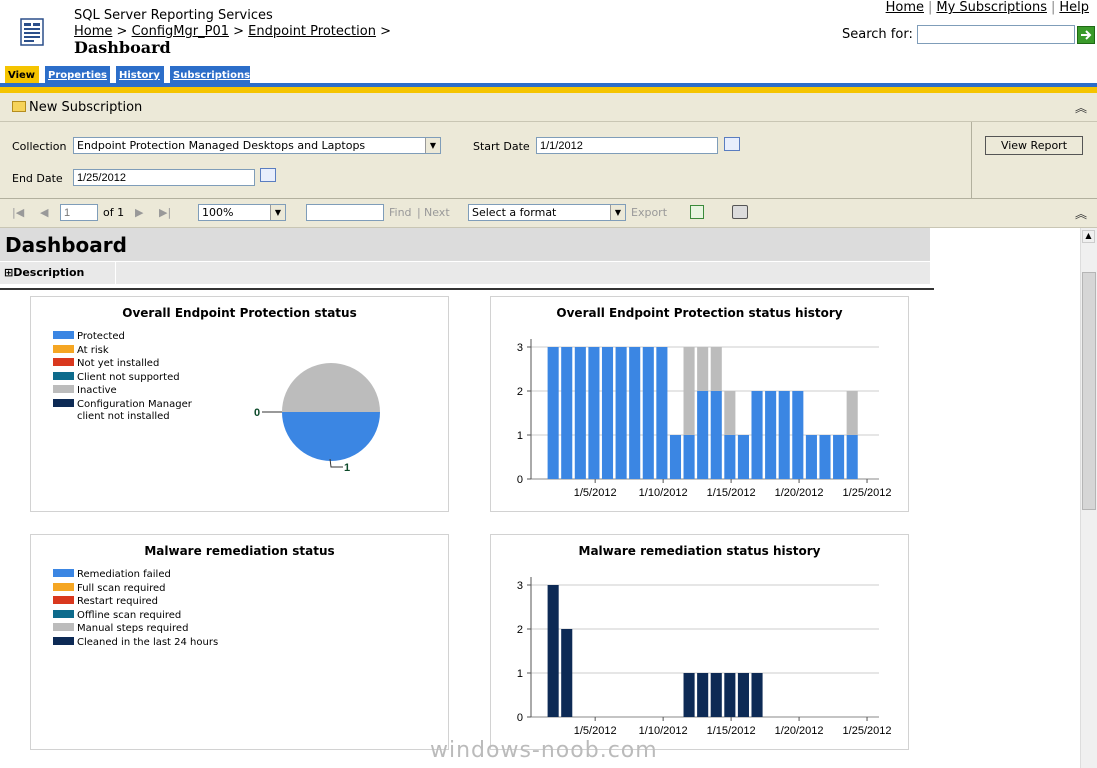  I want to click on export-format-select: Select a format ▼, so click(547, 212).